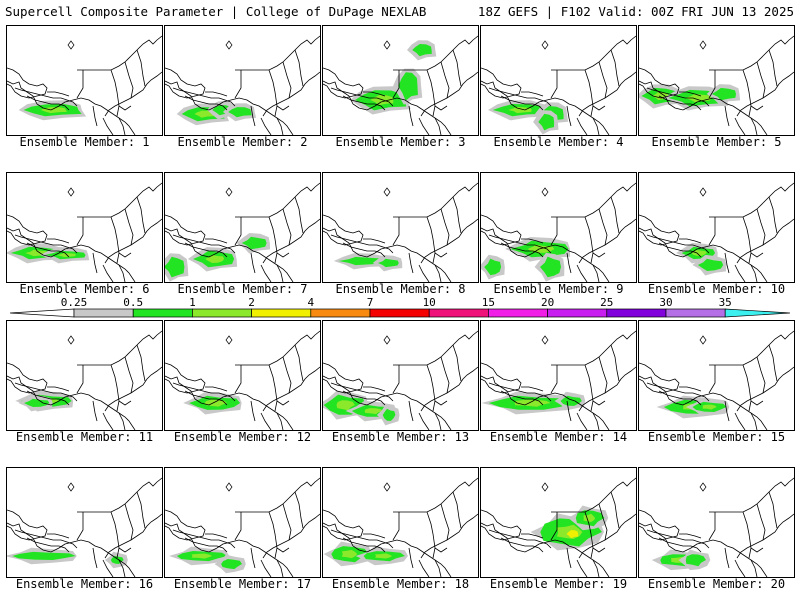 This screenshot has height=600, width=800. Describe the element at coordinates (242, 142) in the screenshot. I see `panel-label: Ensemble Member: 2` at that location.